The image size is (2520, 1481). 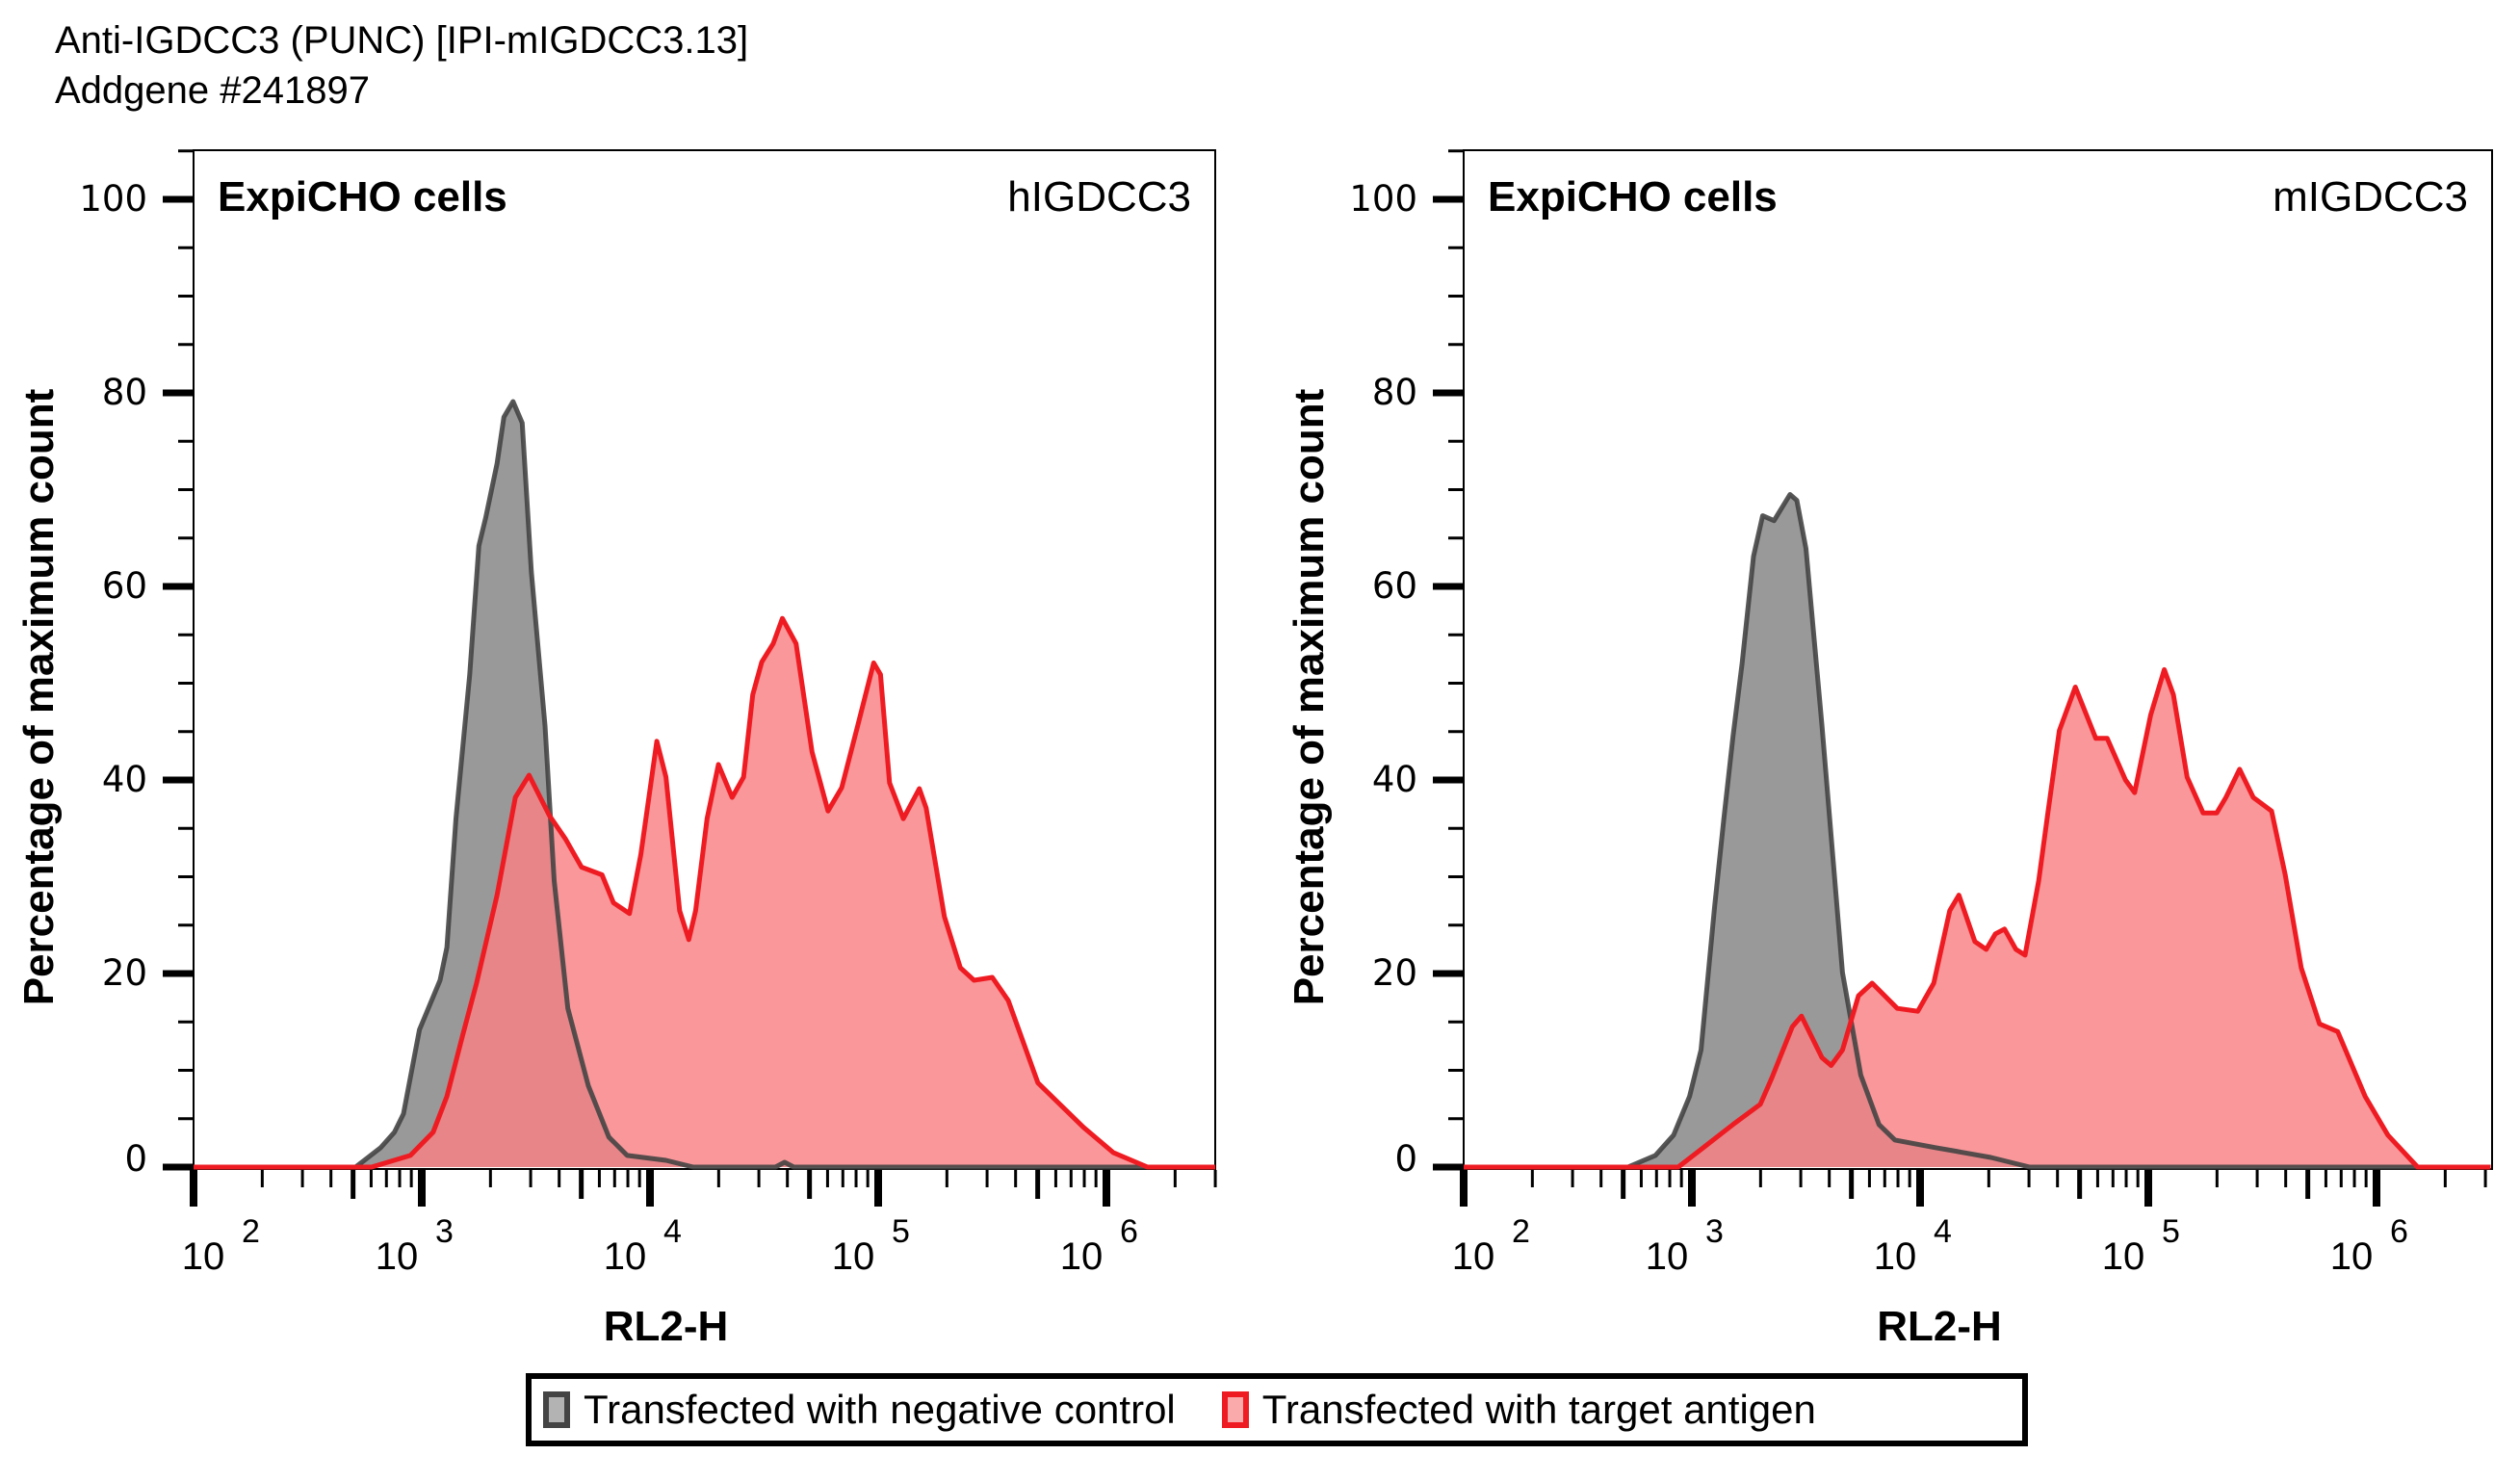 What do you see at coordinates (666, 1327) in the screenshot?
I see `left-x-axis-label: RL2-H` at bounding box center [666, 1327].